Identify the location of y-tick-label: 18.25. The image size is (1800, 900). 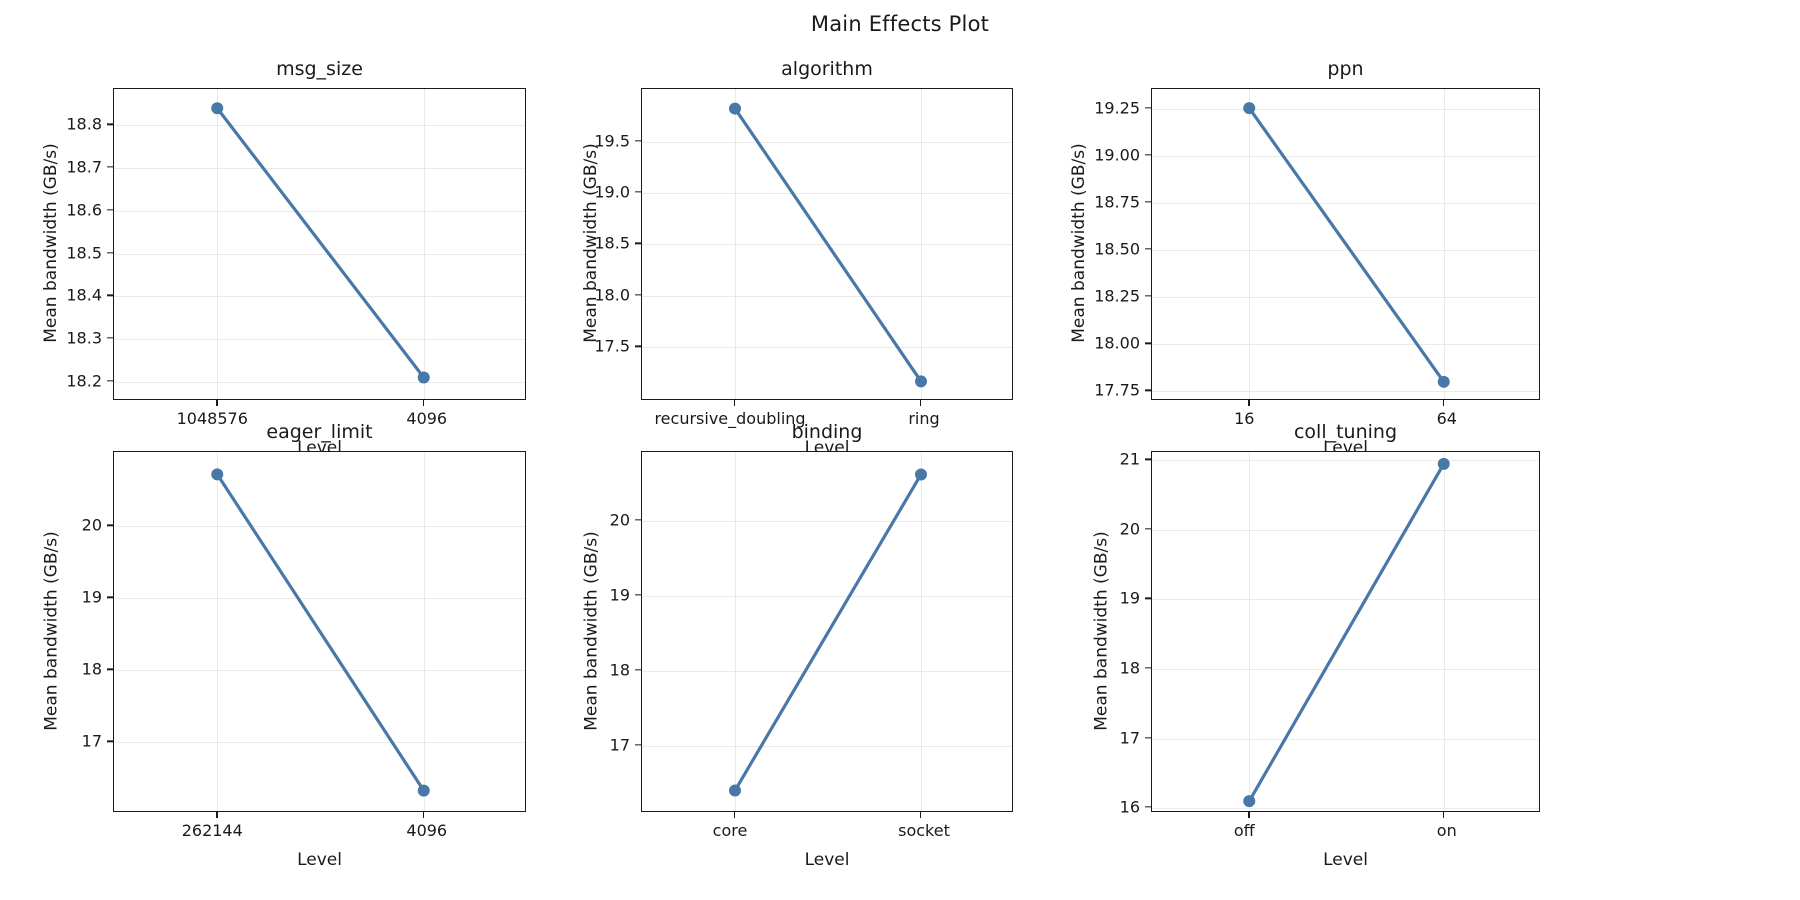
(1117, 296).